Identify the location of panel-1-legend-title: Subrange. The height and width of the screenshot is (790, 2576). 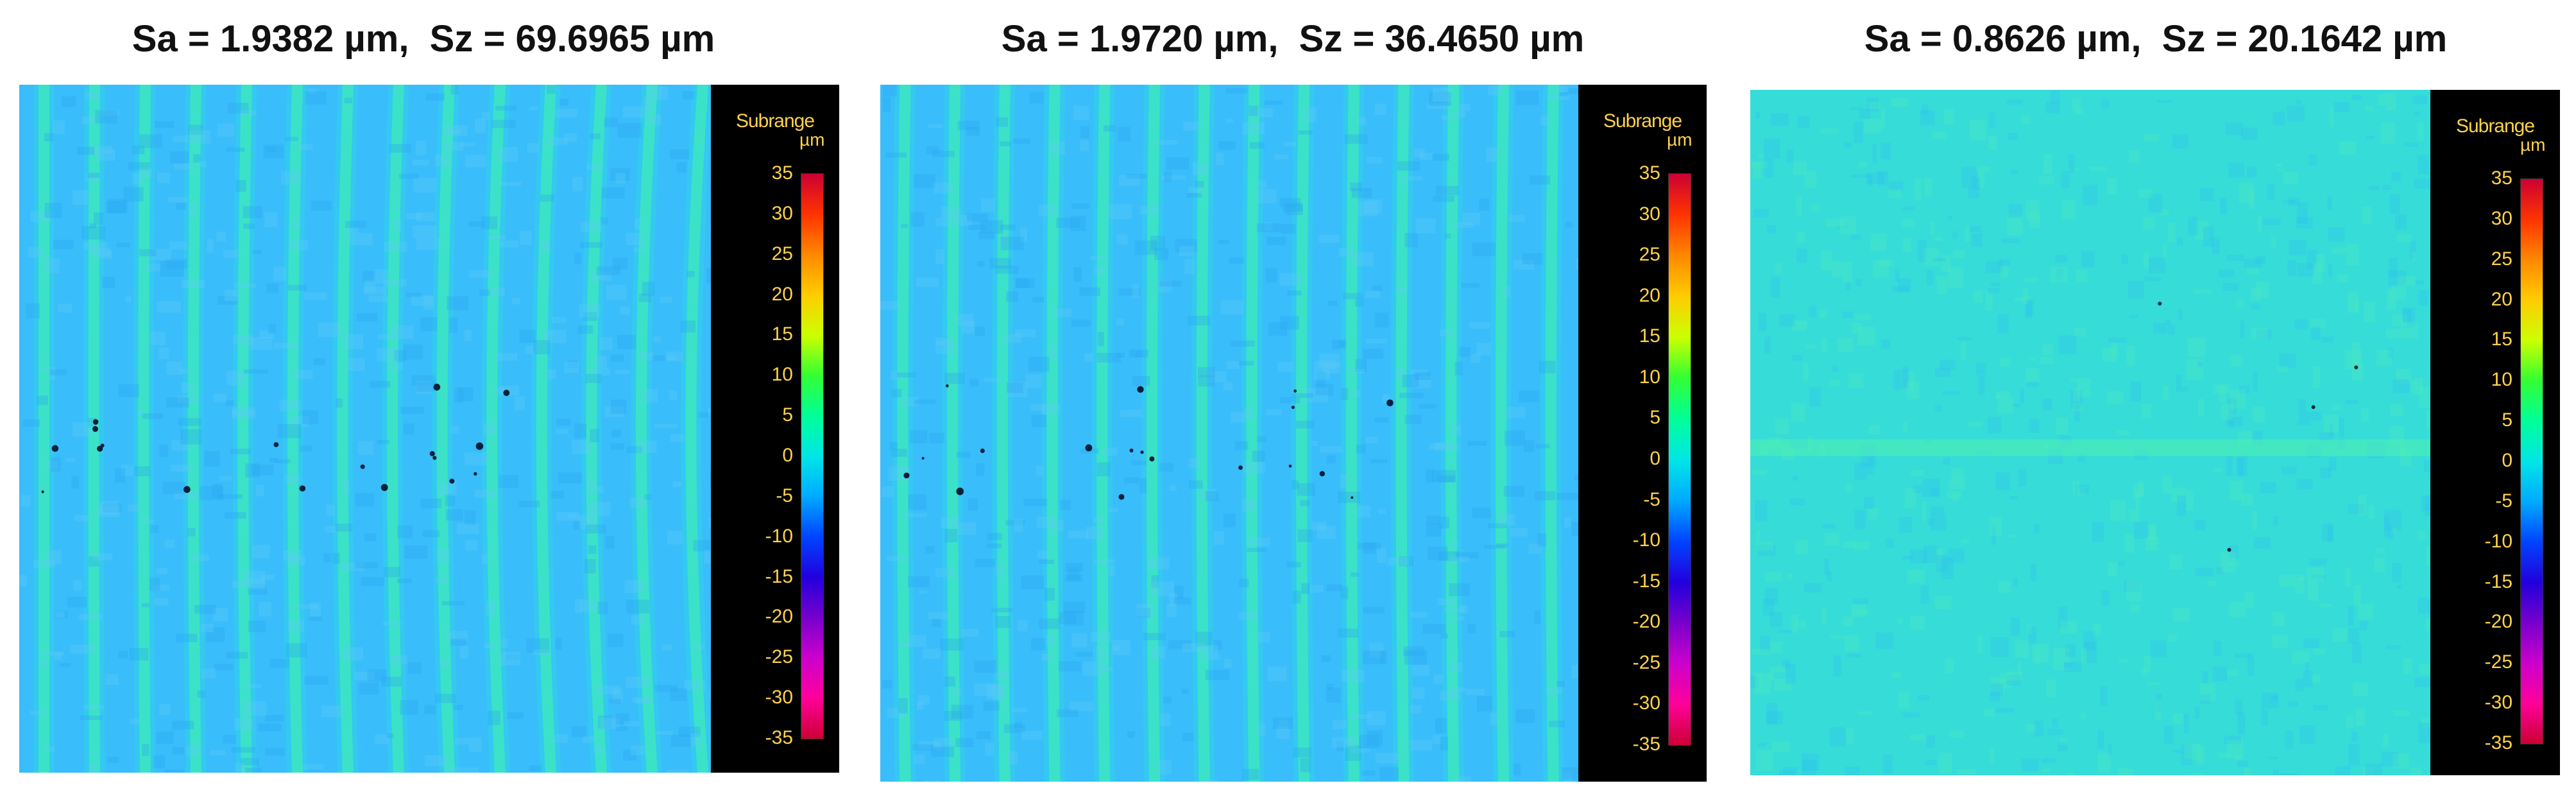
(775, 121).